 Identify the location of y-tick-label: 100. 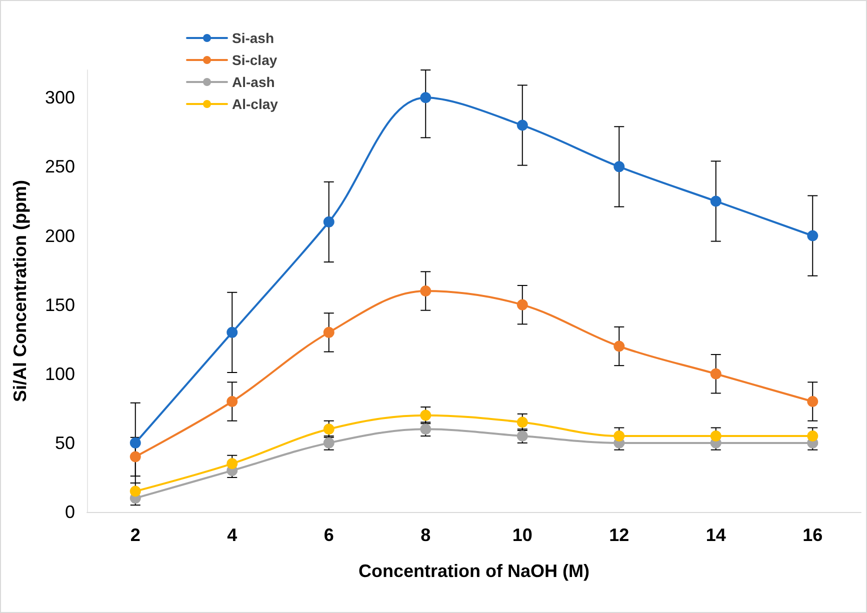
(59, 374).